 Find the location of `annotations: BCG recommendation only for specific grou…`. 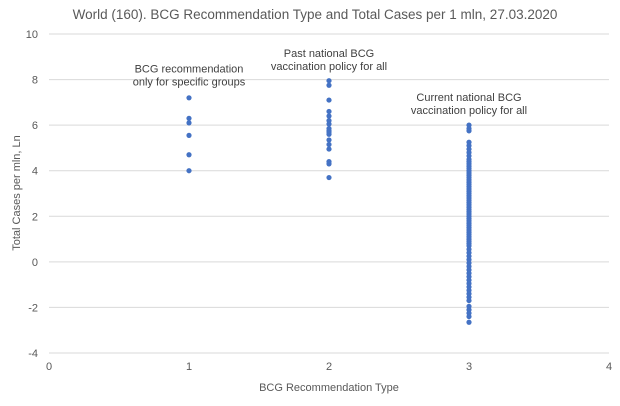

annotations: BCG recommendation only for specific grou… is located at coordinates (330, 82).